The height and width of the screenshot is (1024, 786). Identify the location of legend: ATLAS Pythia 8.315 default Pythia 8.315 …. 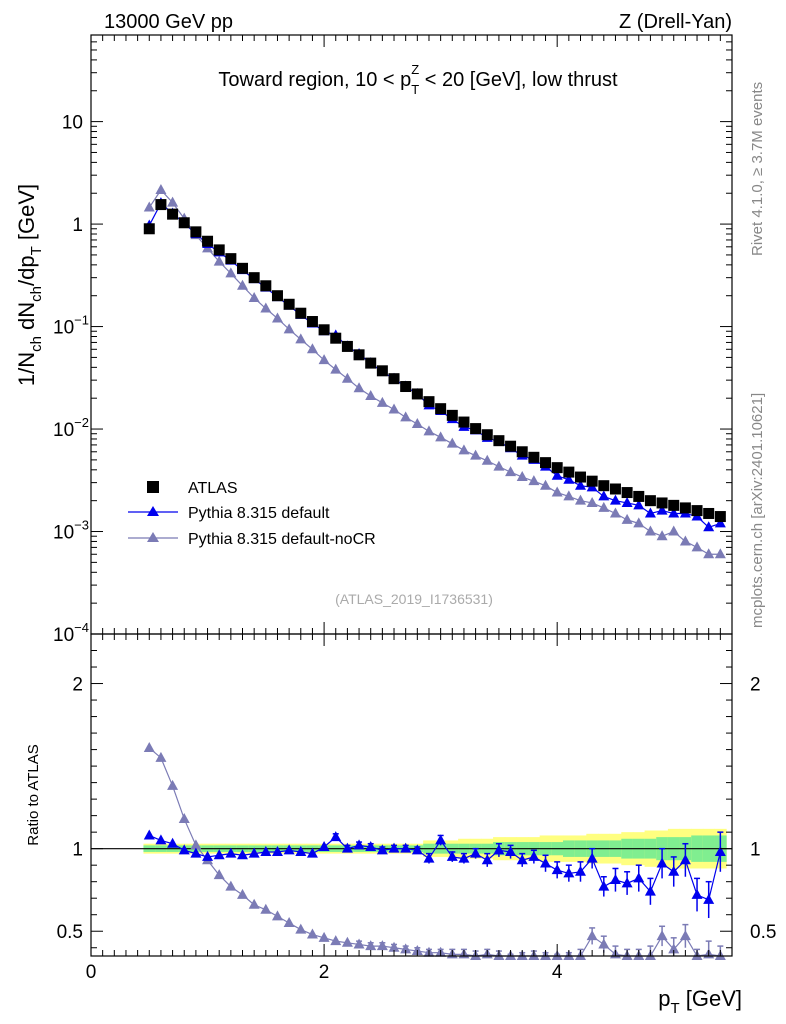
(252, 514).